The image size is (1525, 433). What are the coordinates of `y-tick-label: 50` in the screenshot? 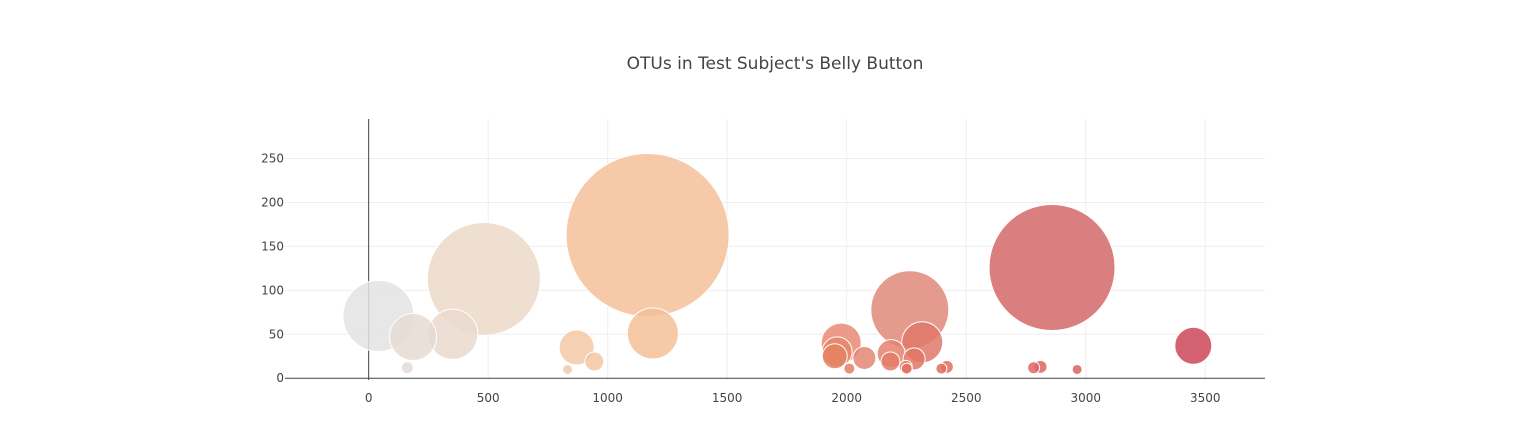 It's located at (276, 334).